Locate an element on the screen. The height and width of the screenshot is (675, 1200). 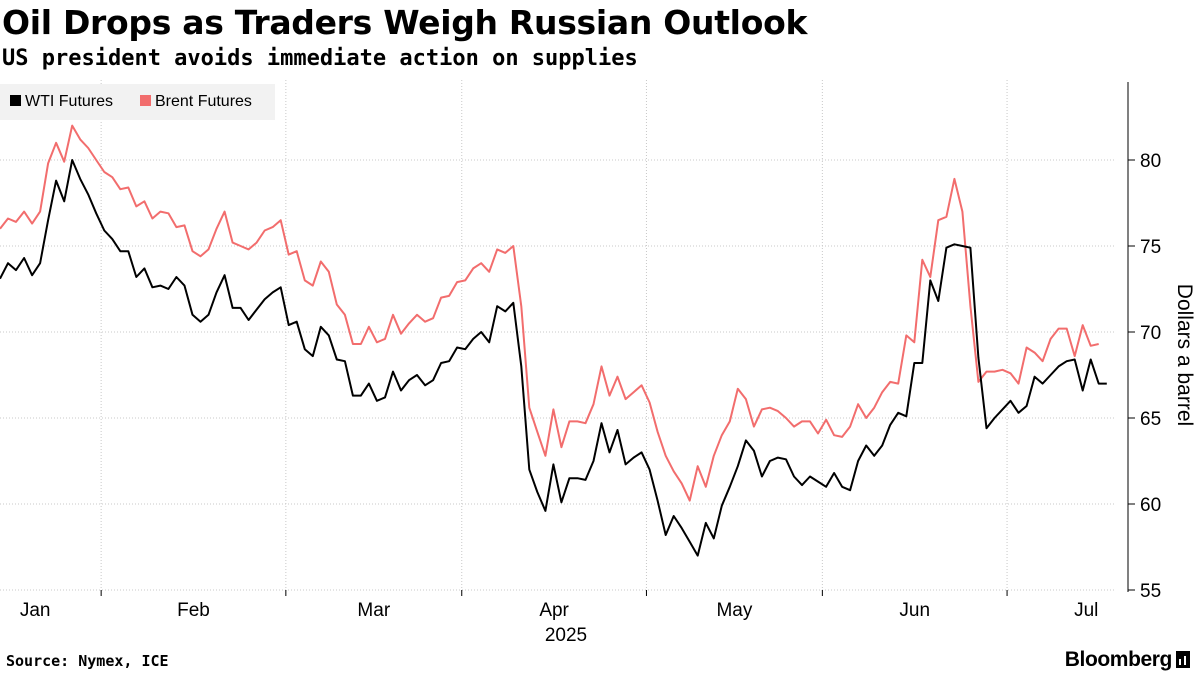
brand-name: Bloomberg is located at coordinates (1118, 659).